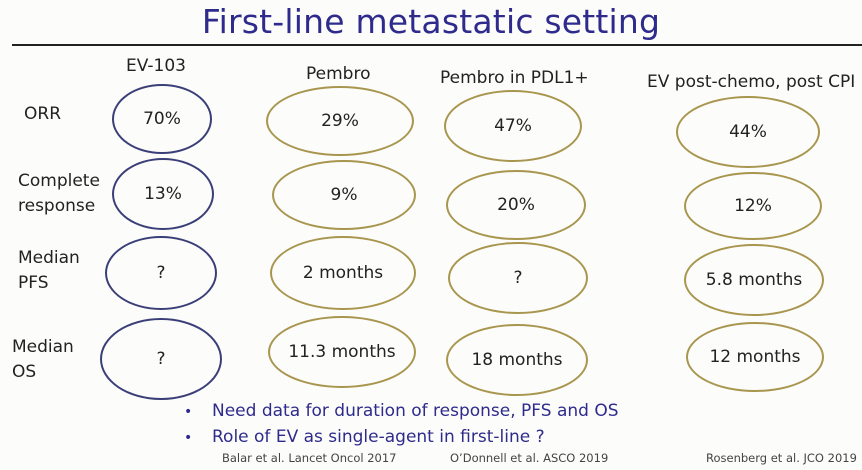  I want to click on row-label-line: PFS, so click(33, 283).